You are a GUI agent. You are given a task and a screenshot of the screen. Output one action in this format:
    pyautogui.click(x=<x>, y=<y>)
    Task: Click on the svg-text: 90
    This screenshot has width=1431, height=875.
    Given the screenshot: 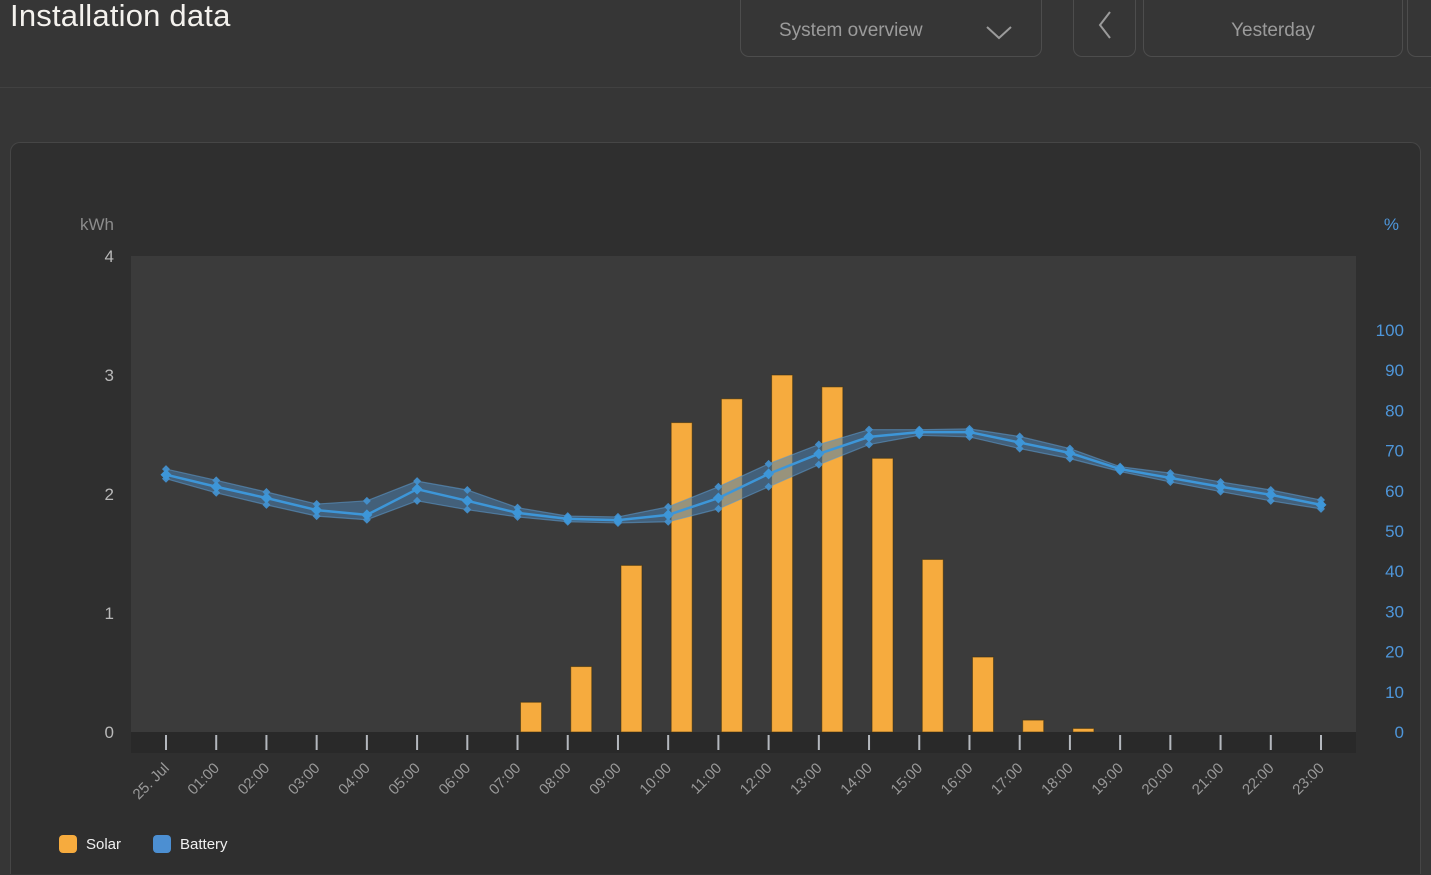 What is the action you would take?
    pyautogui.click(x=1394, y=370)
    